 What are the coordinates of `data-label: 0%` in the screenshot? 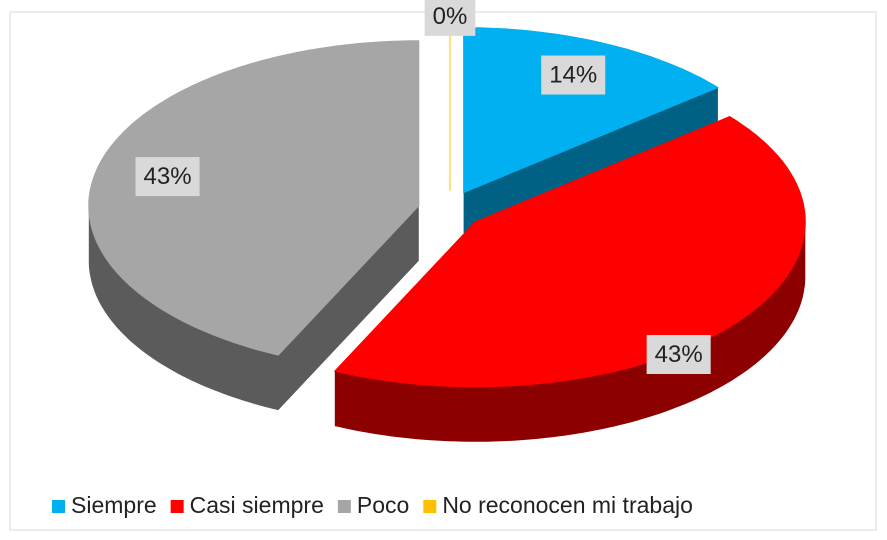 It's located at (450, 18).